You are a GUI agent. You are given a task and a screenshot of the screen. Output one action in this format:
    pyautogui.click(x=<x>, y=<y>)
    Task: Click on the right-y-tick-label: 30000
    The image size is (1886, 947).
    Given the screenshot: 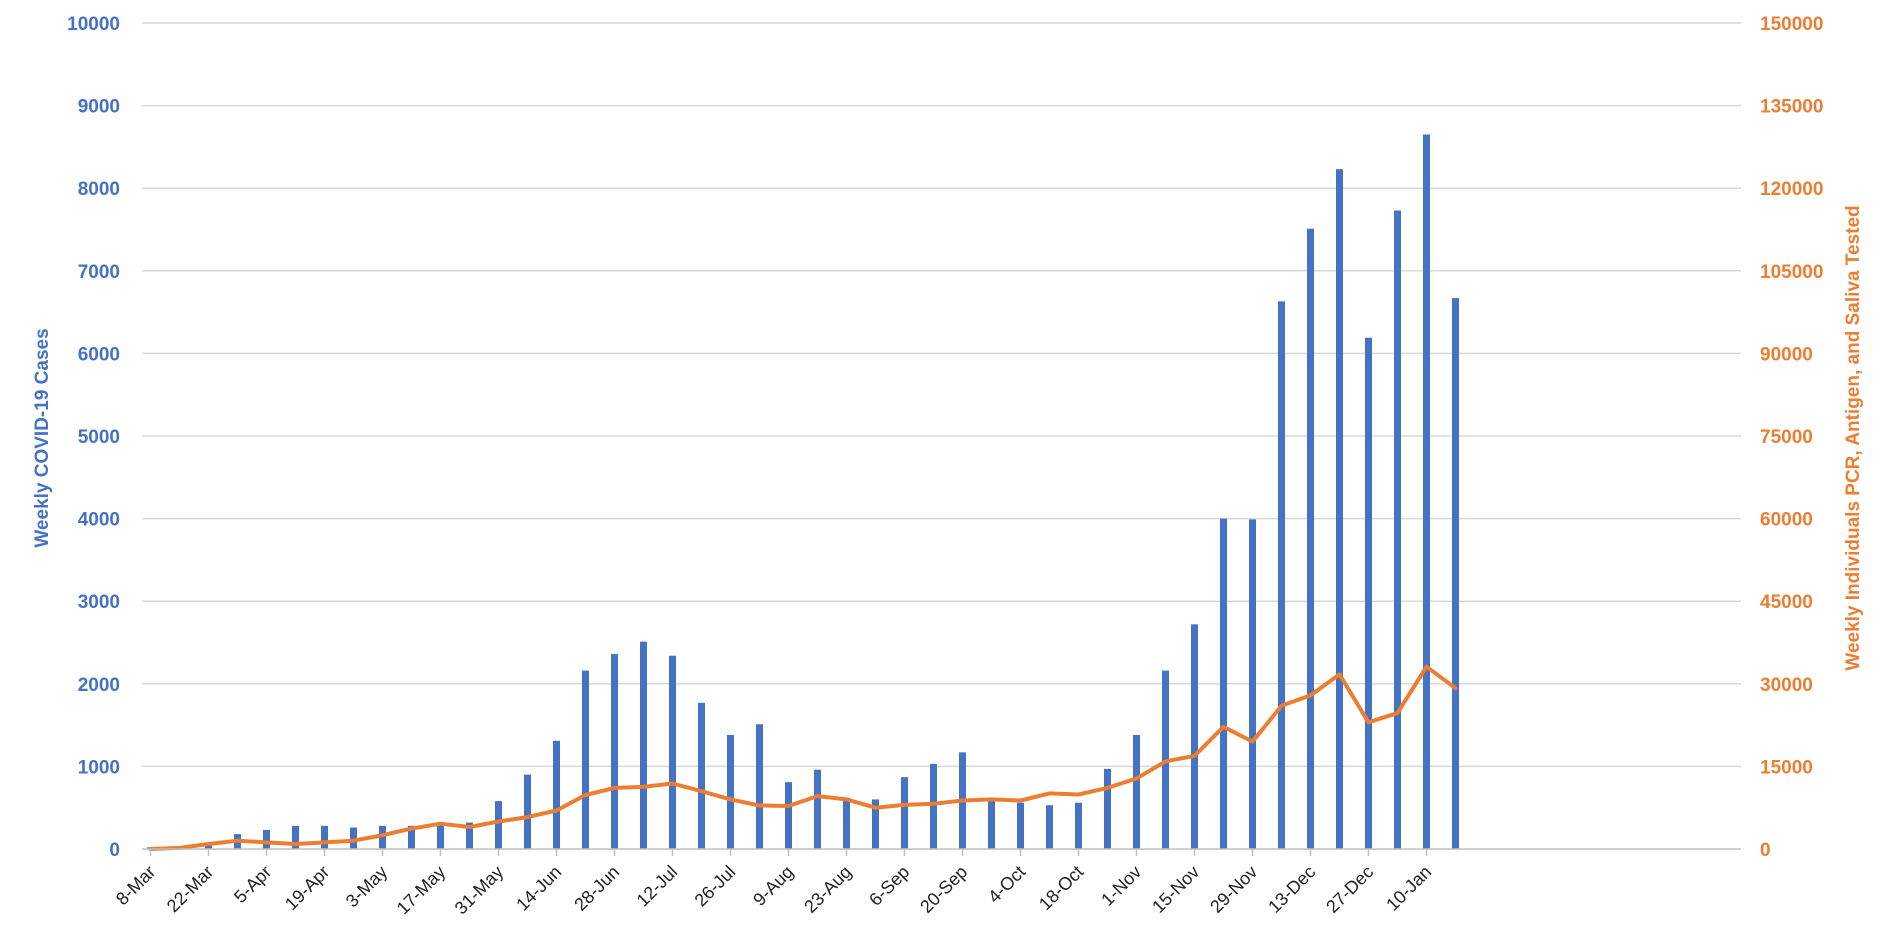 What is the action you would take?
    pyautogui.click(x=1786, y=685)
    